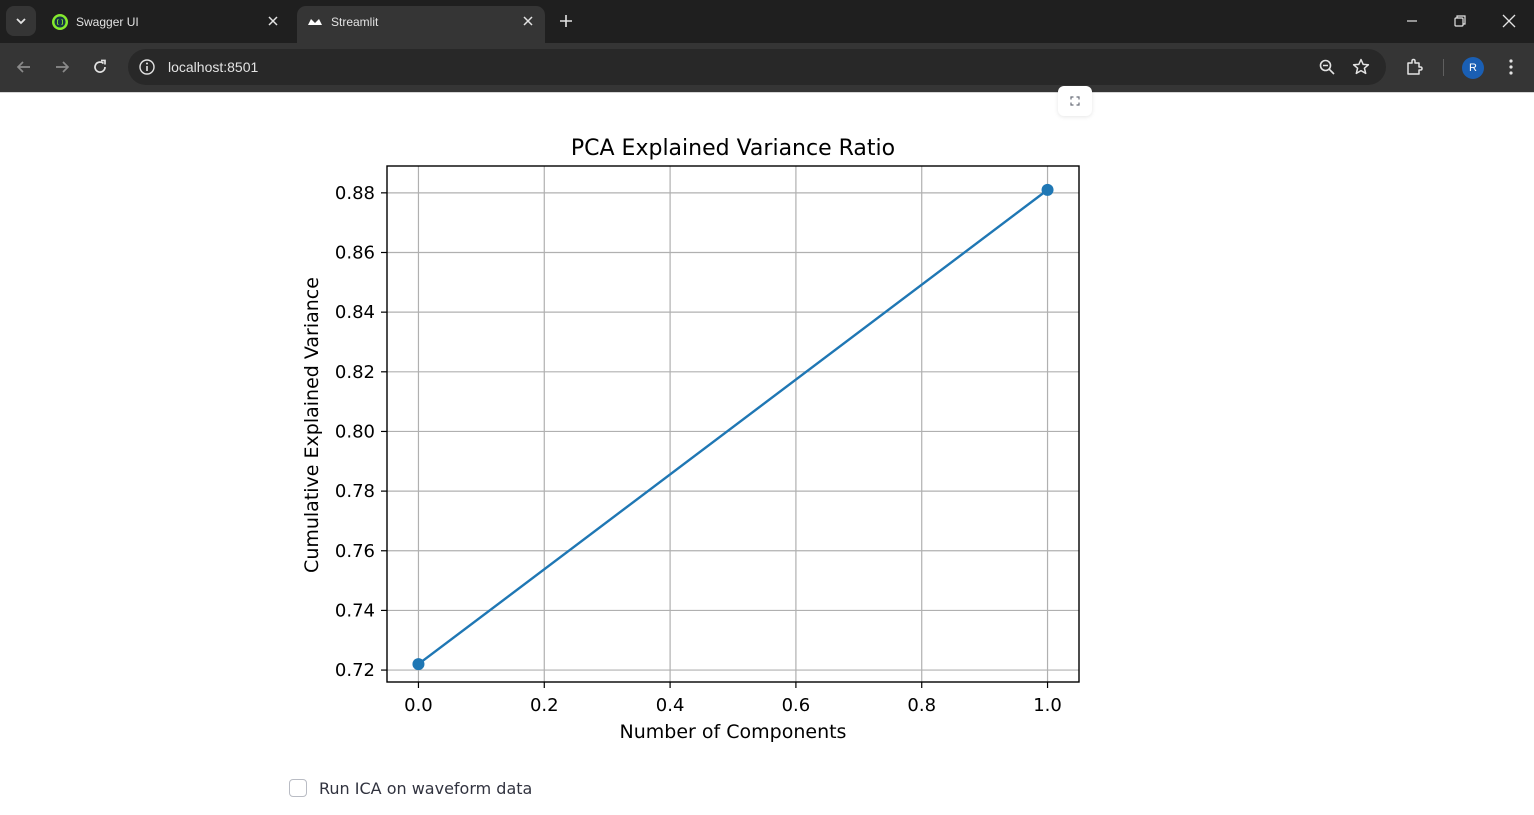 This screenshot has height=815, width=1534. Describe the element at coordinates (1047, 705) in the screenshot. I see `x-tick-label: 1.0` at that location.